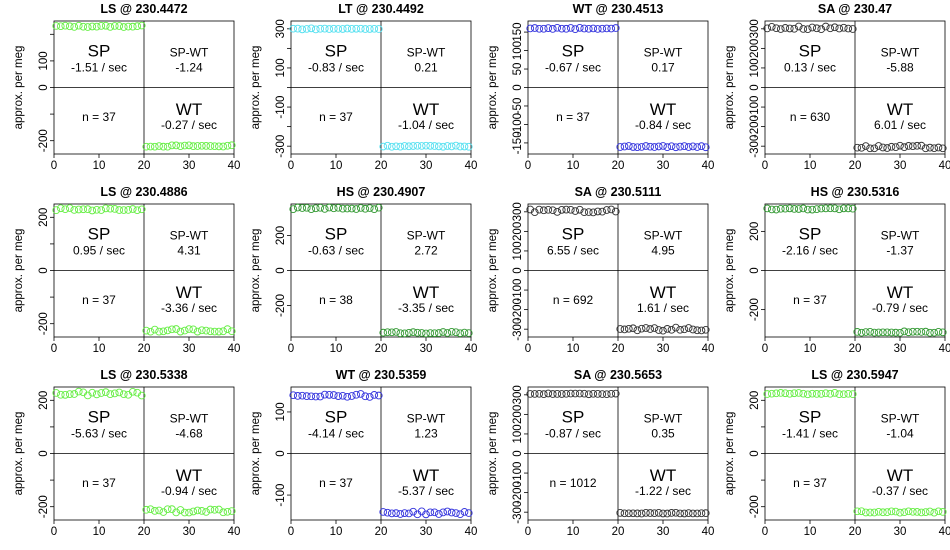  Describe the element at coordinates (189, 491) in the screenshot. I see `wt-rate: -0.94 / sec` at that location.